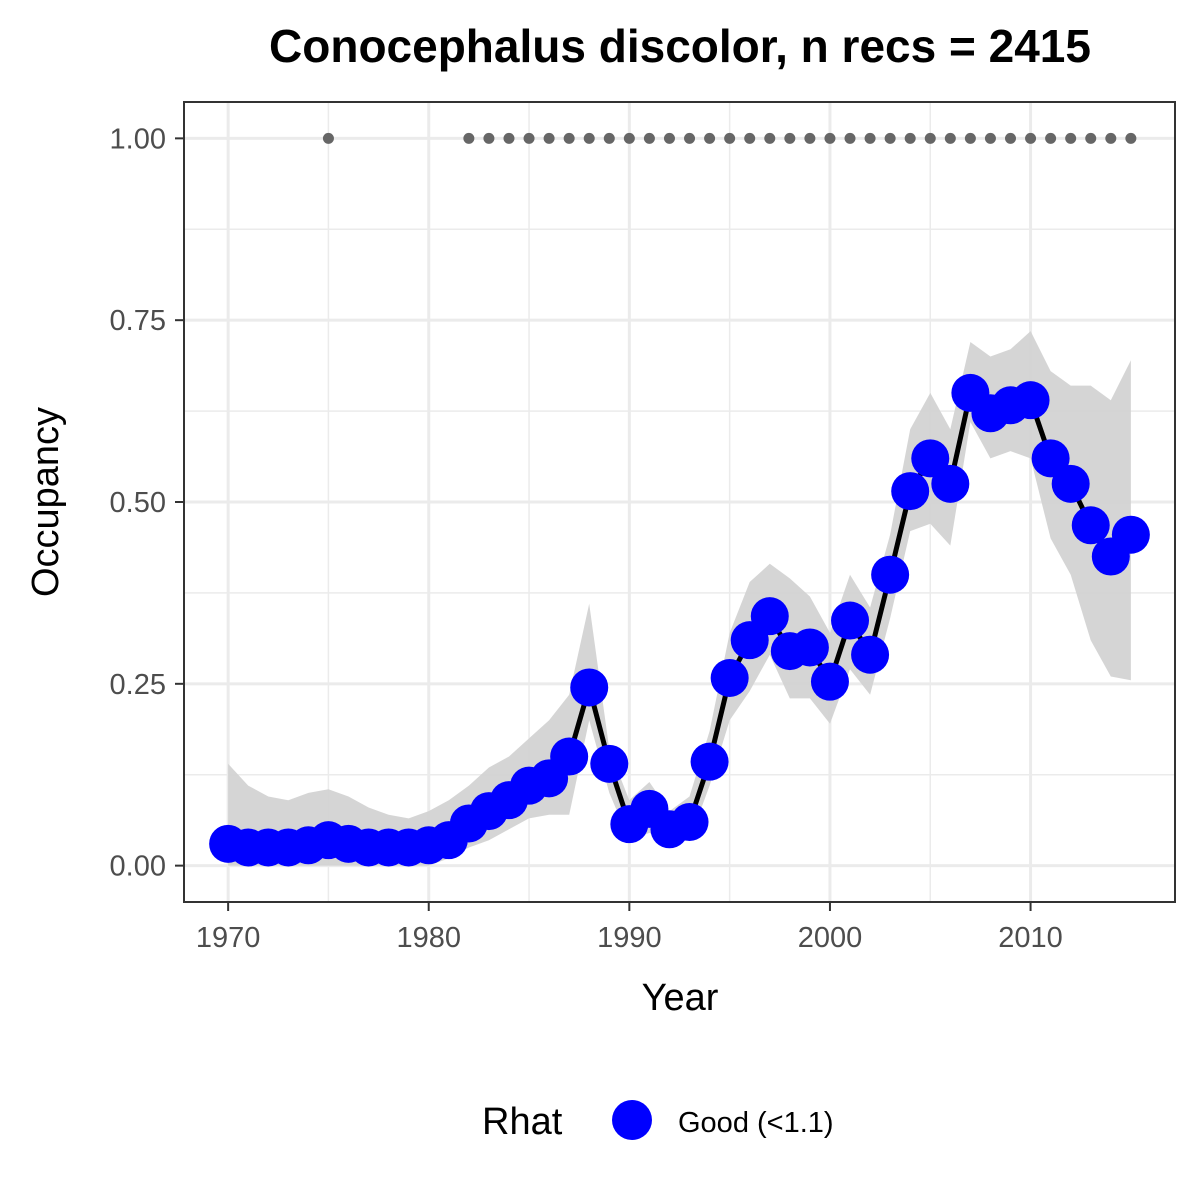  Describe the element at coordinates (138, 685) in the screenshot. I see `y-tick-label: 0.25` at that location.